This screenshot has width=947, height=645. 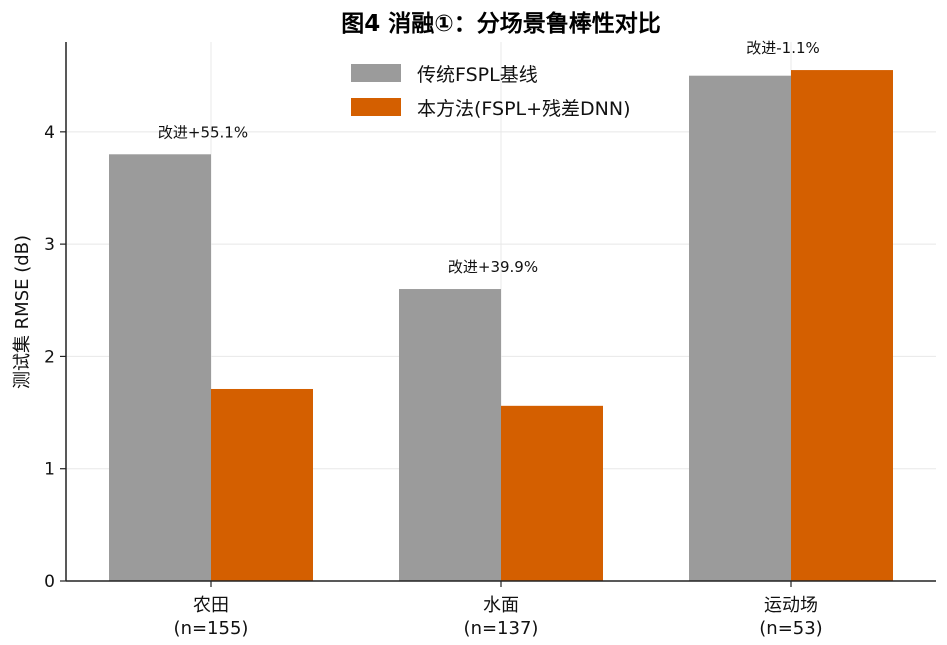 What do you see at coordinates (791, 605) in the screenshot?
I see `x-tick-label: 运动场` at bounding box center [791, 605].